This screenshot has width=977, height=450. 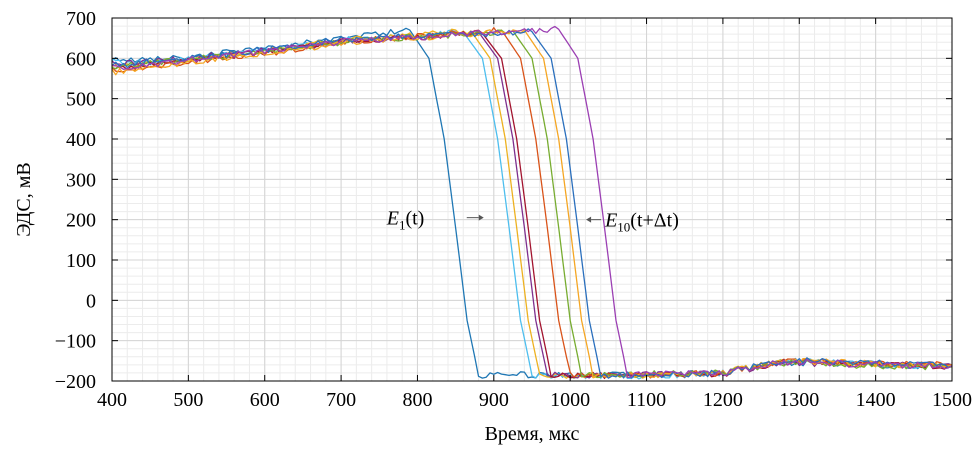 What do you see at coordinates (81, 140) in the screenshot?
I see `y-tick-label: 400` at bounding box center [81, 140].